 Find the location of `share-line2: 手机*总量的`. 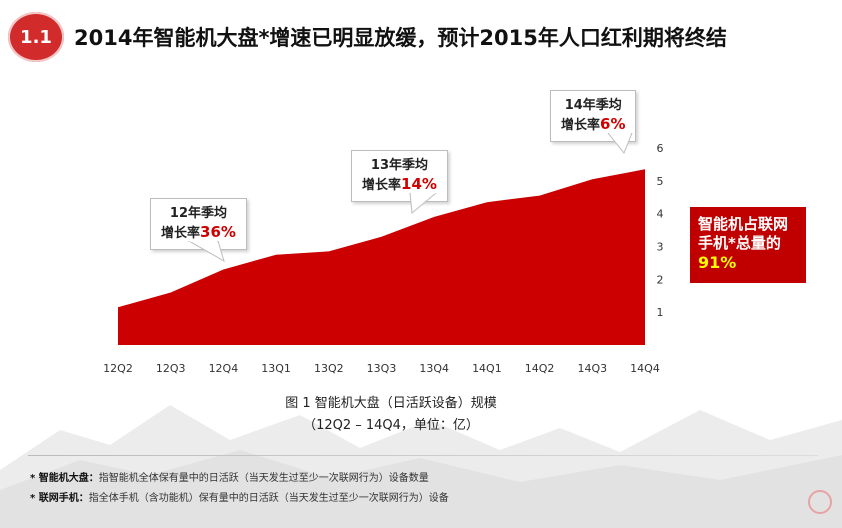

share-line2: 手机*总量的 is located at coordinates (739, 243).